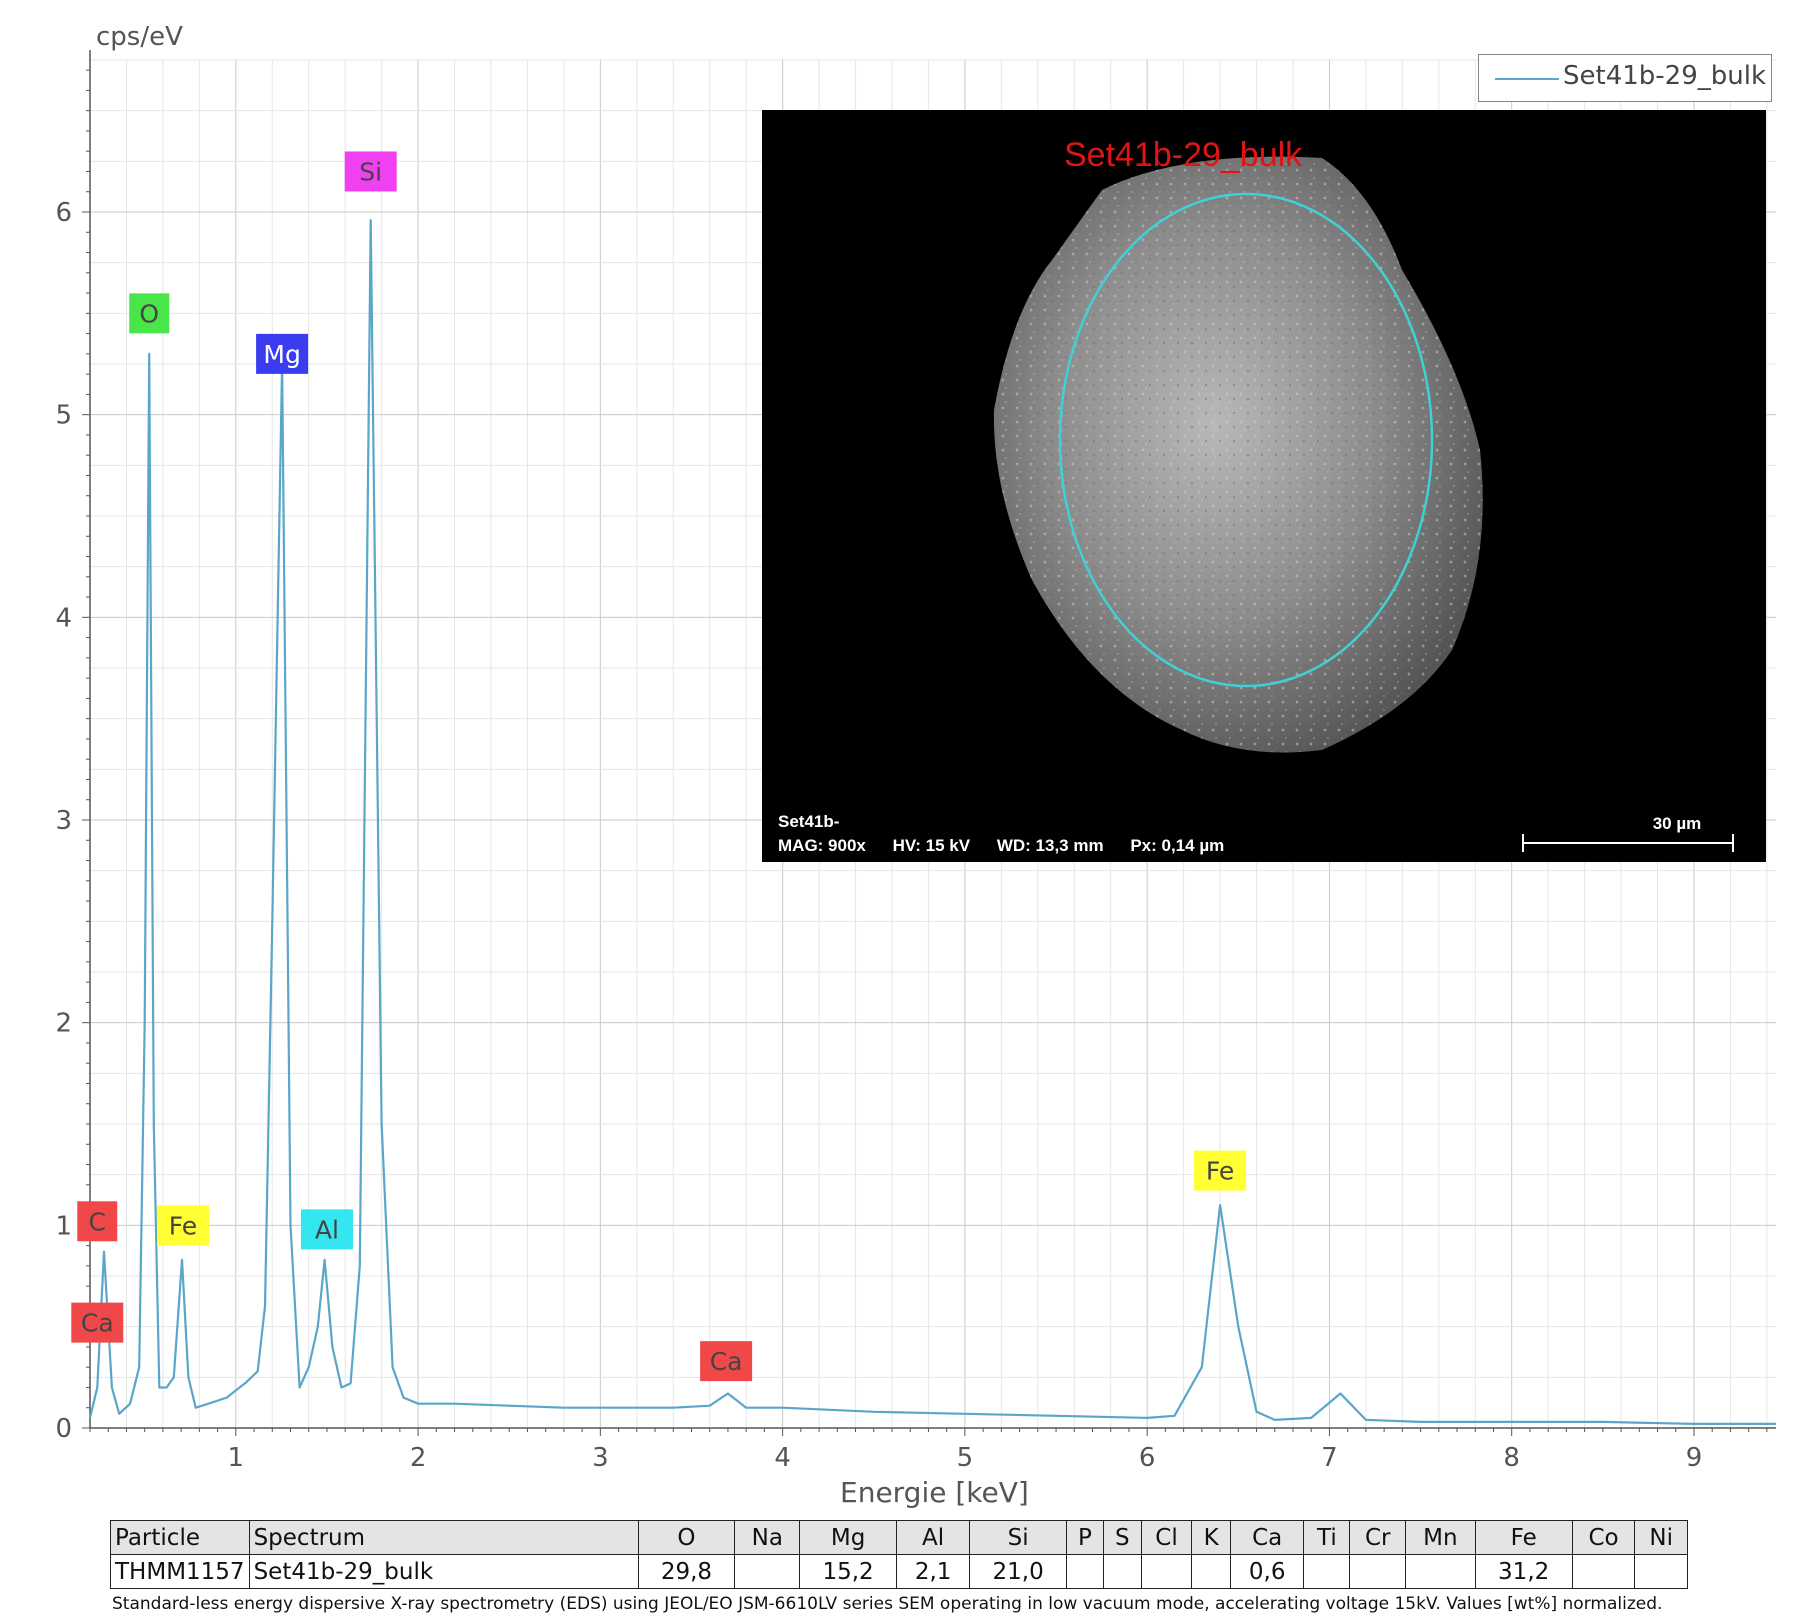 The height and width of the screenshot is (1618, 1794). What do you see at coordinates (1527, 79) in the screenshot?
I see `legend-swatch` at bounding box center [1527, 79].